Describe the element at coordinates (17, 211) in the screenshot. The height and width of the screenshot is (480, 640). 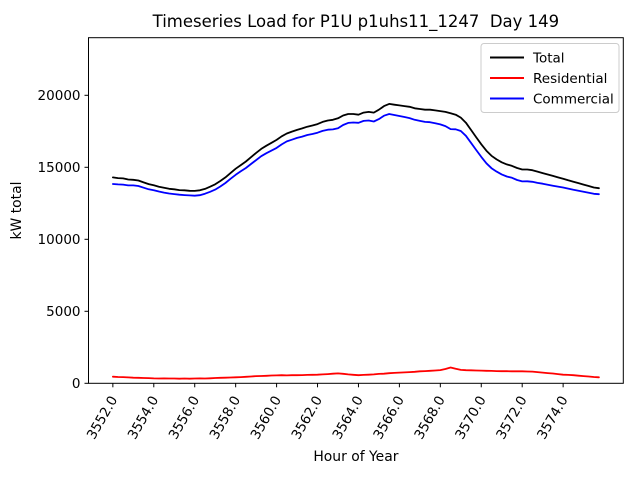
I see `y-axis-label: kW total` at that location.